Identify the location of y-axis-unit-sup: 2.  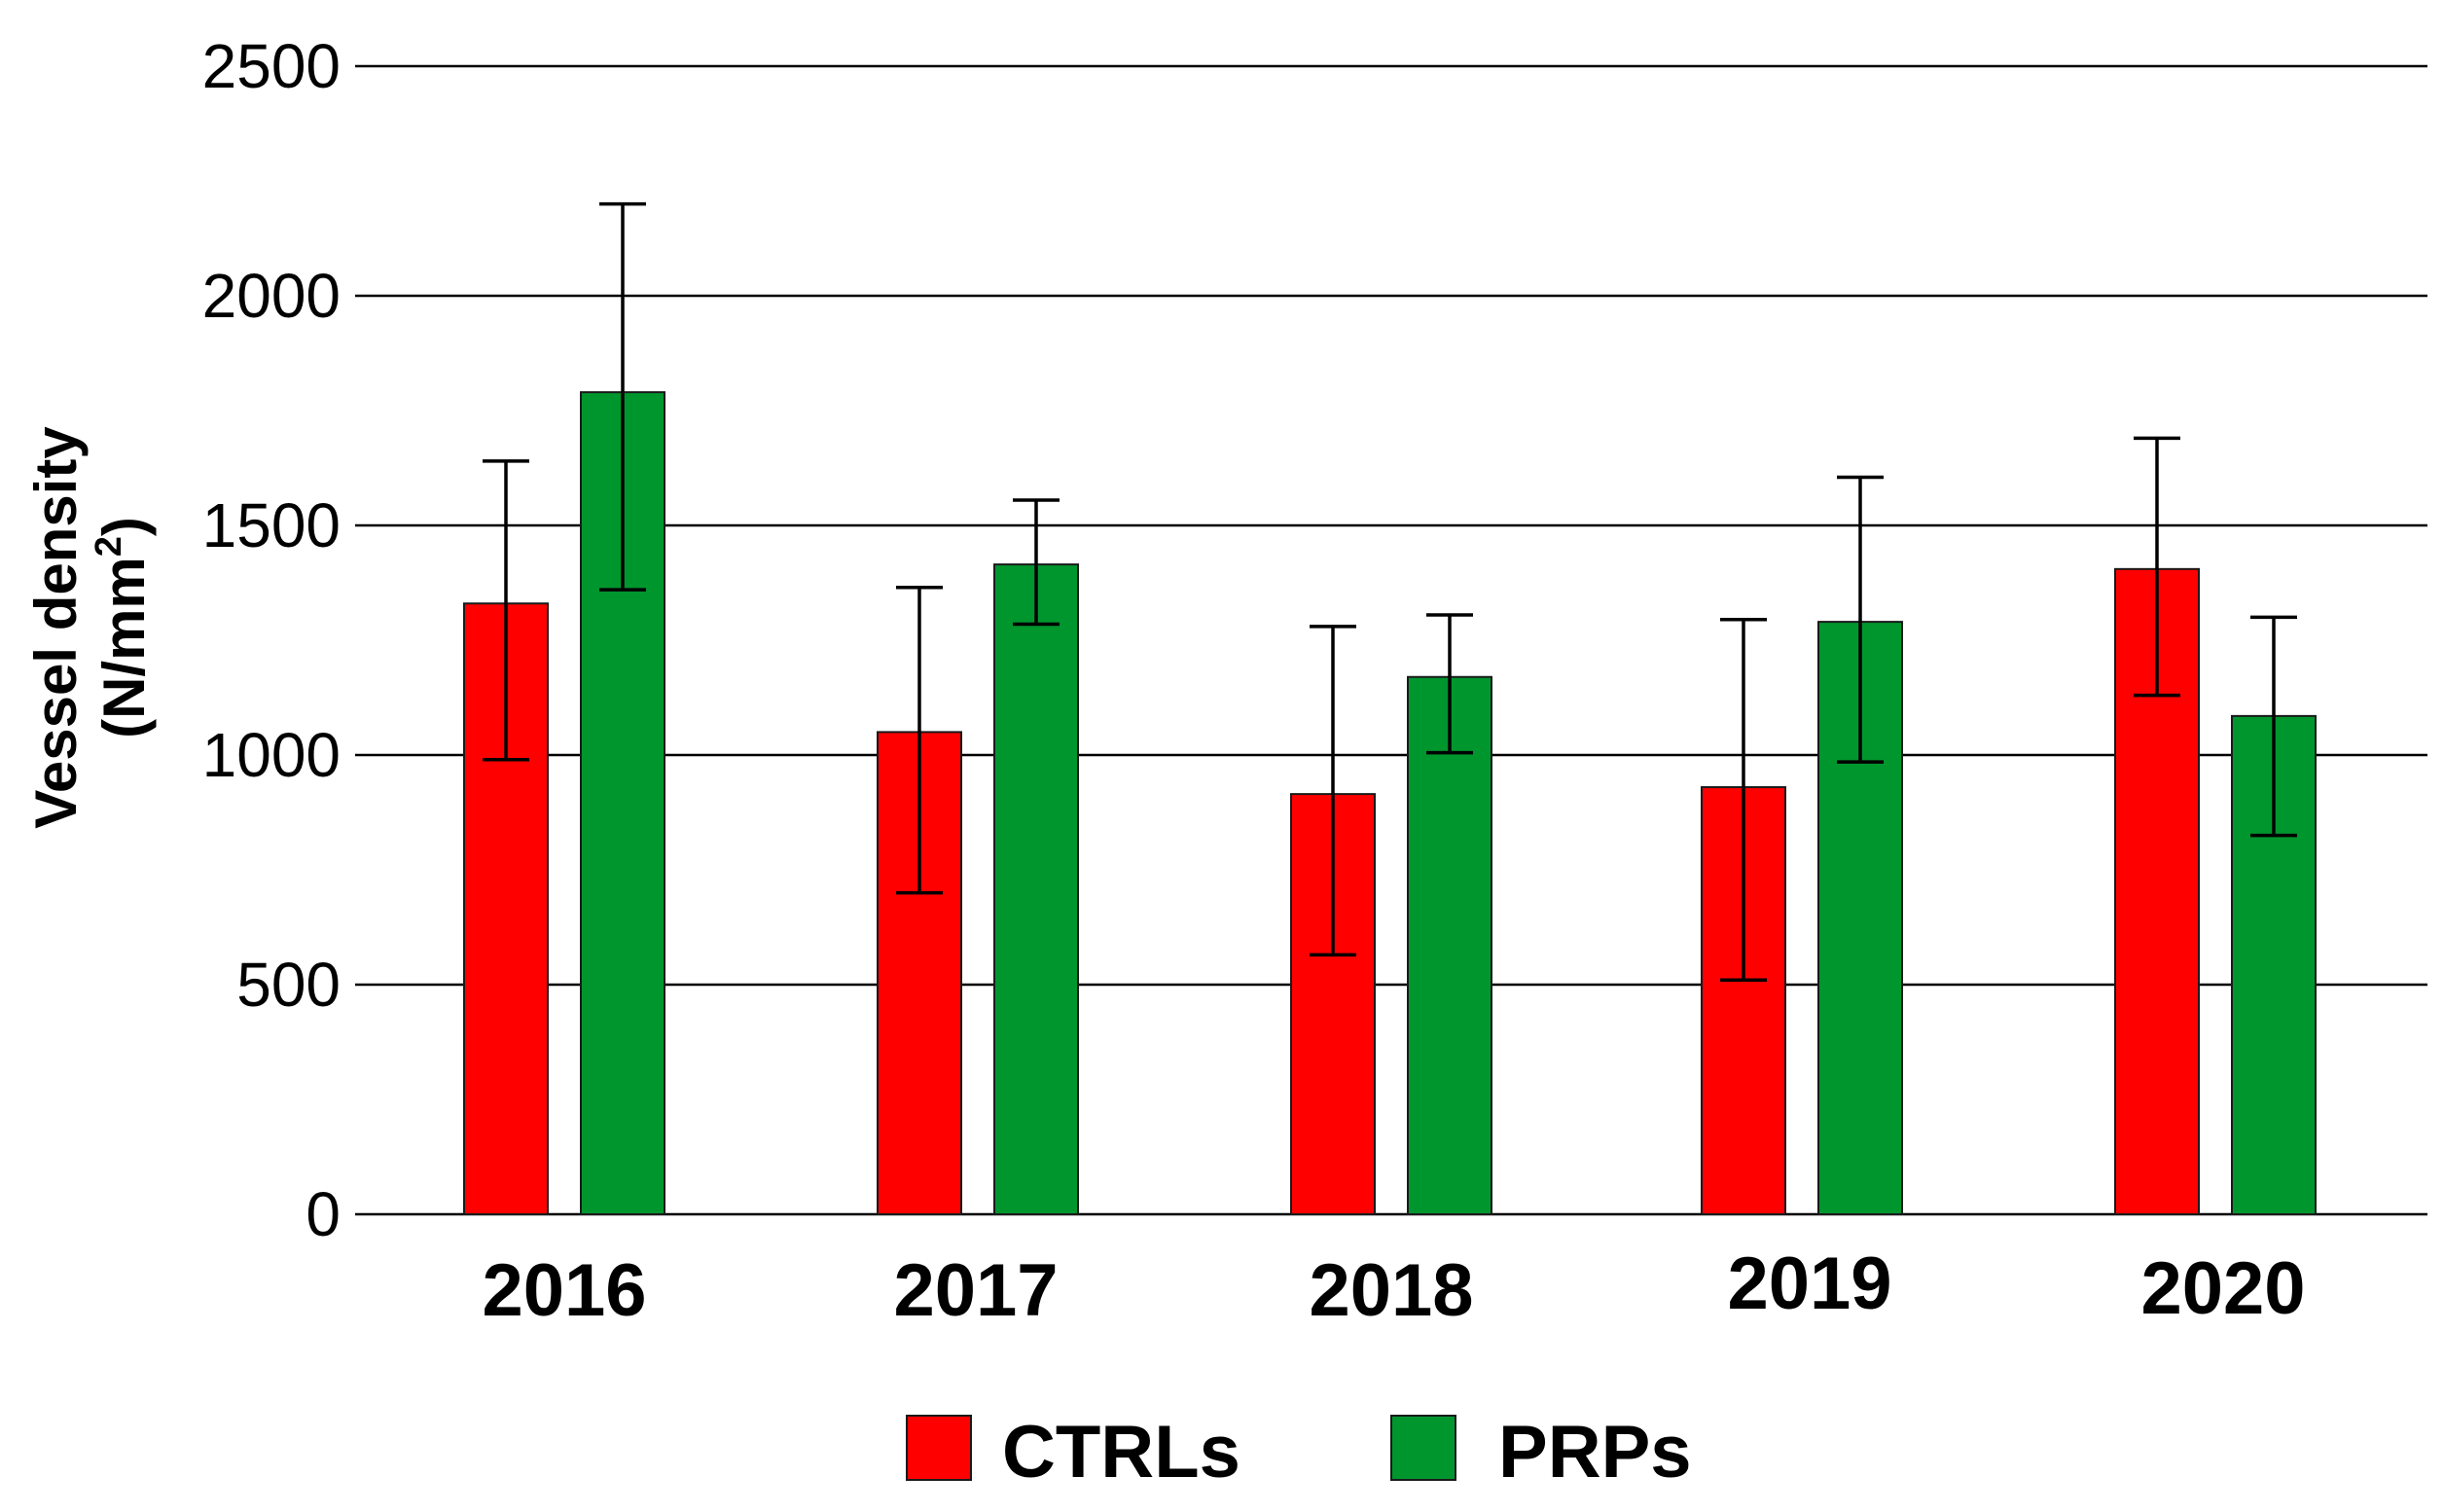
(109, 546).